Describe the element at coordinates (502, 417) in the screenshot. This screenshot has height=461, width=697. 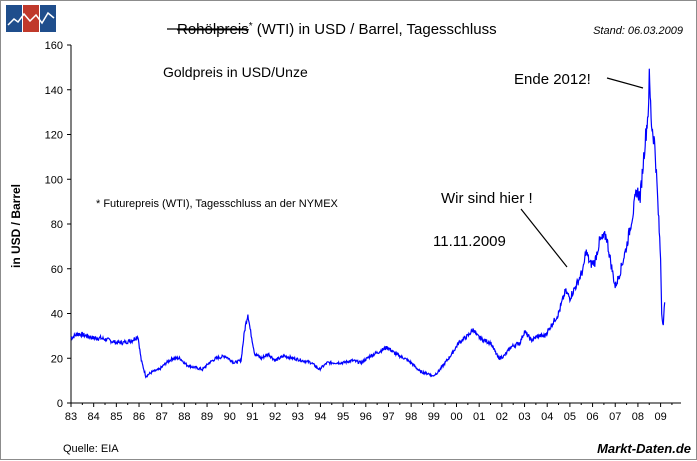
I see `x-tick-label: 02` at that location.